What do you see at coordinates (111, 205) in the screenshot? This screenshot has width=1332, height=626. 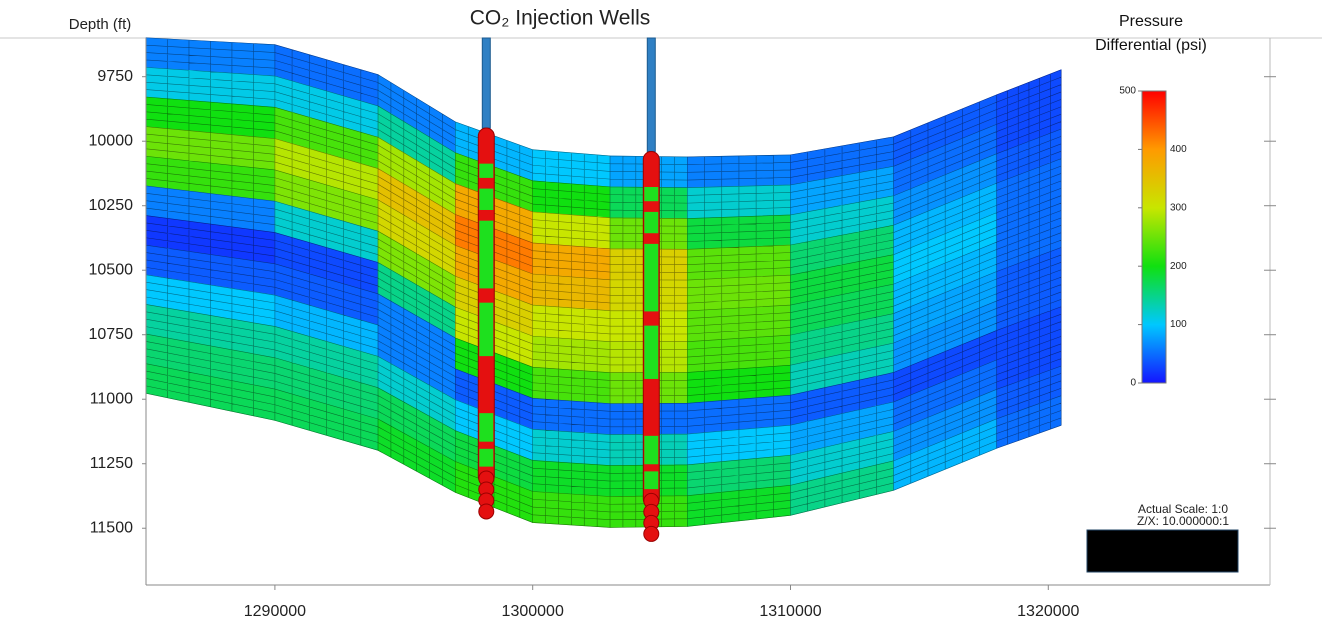 I see `y-tick-label: 10250` at bounding box center [111, 205].